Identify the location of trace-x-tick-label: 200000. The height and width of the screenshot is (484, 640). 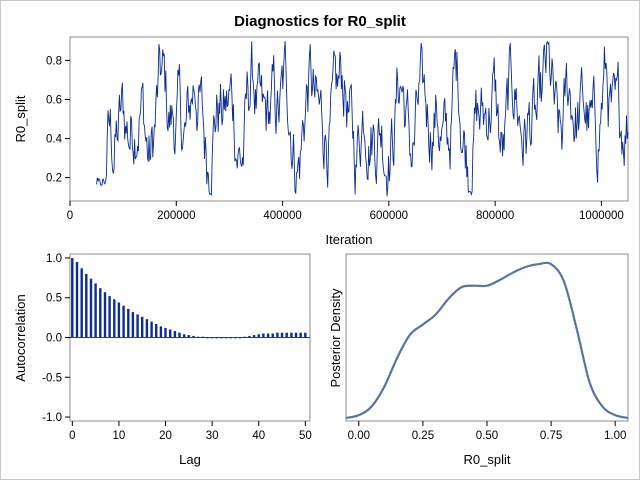
(176, 216).